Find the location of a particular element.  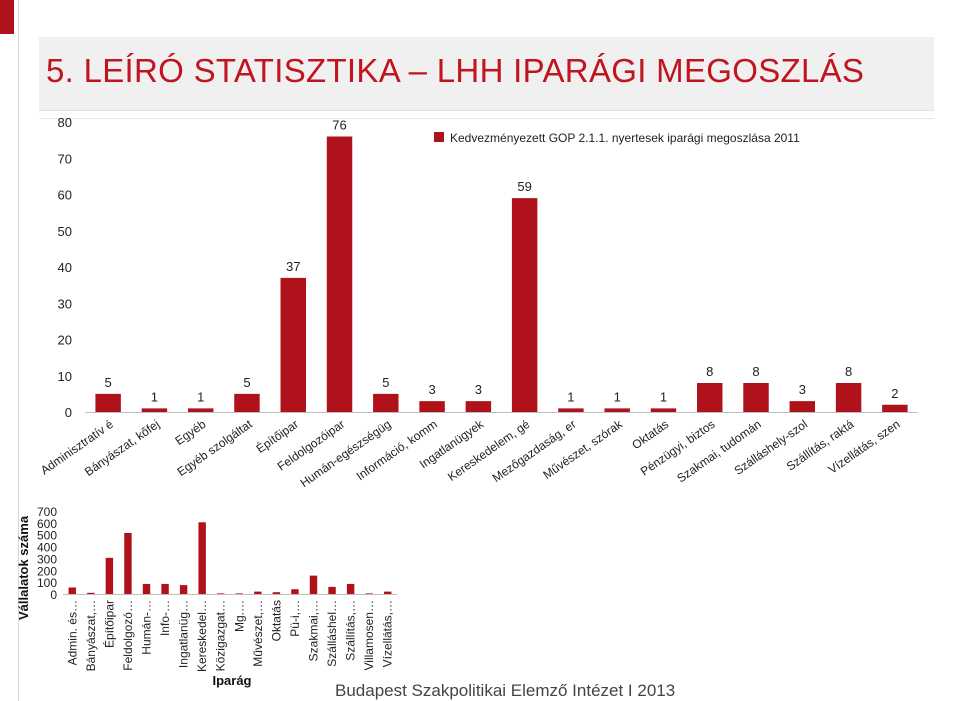

title-divider is located at coordinates (486, 118).